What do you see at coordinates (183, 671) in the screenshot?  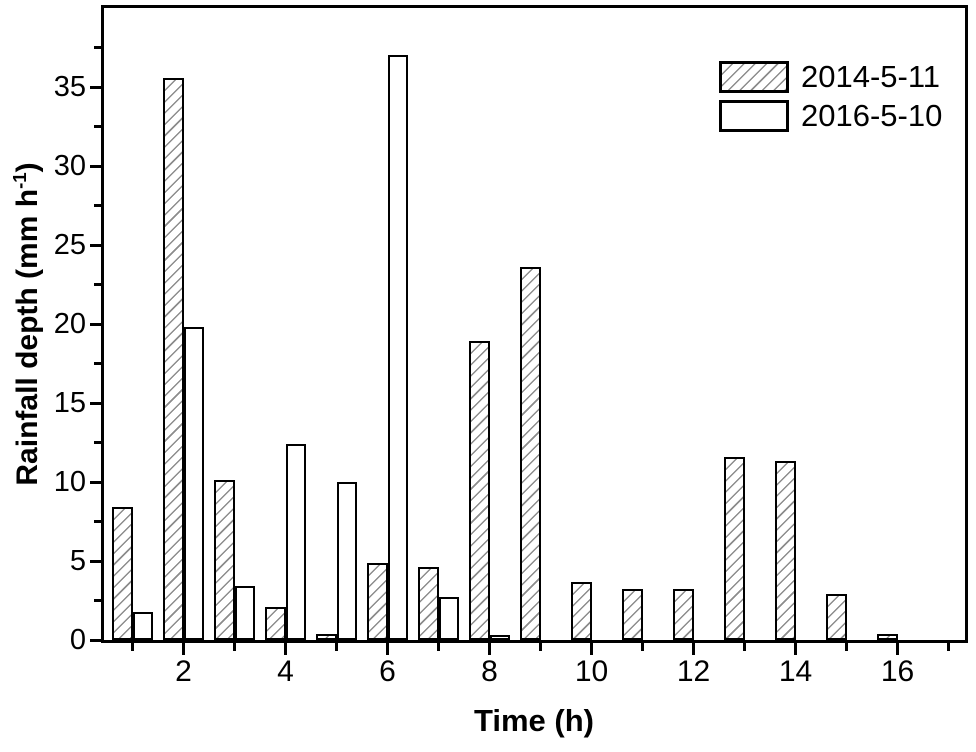 I see `x-tick-label-2: 2` at bounding box center [183, 671].